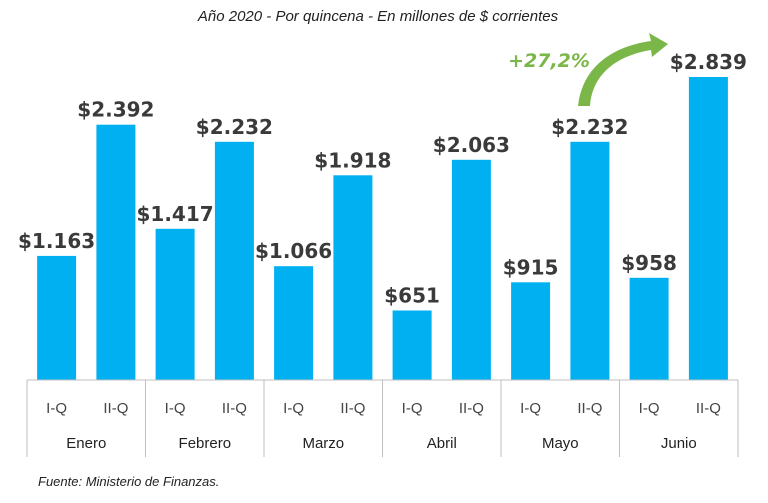  Describe the element at coordinates (708, 62) in the screenshot. I see `value-label: $2.839` at that location.